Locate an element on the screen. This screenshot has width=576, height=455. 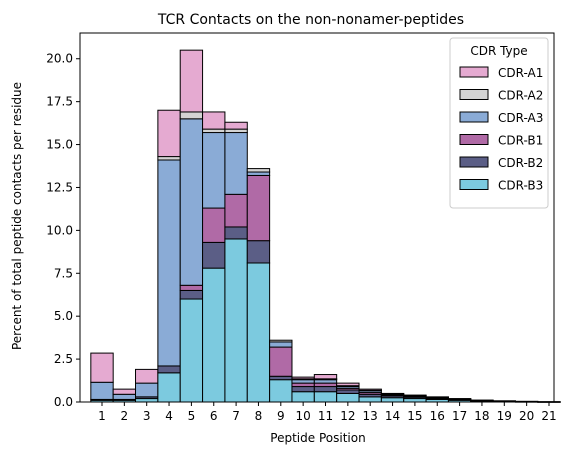
y-tick-label: 17.5 is located at coordinates (59, 102).